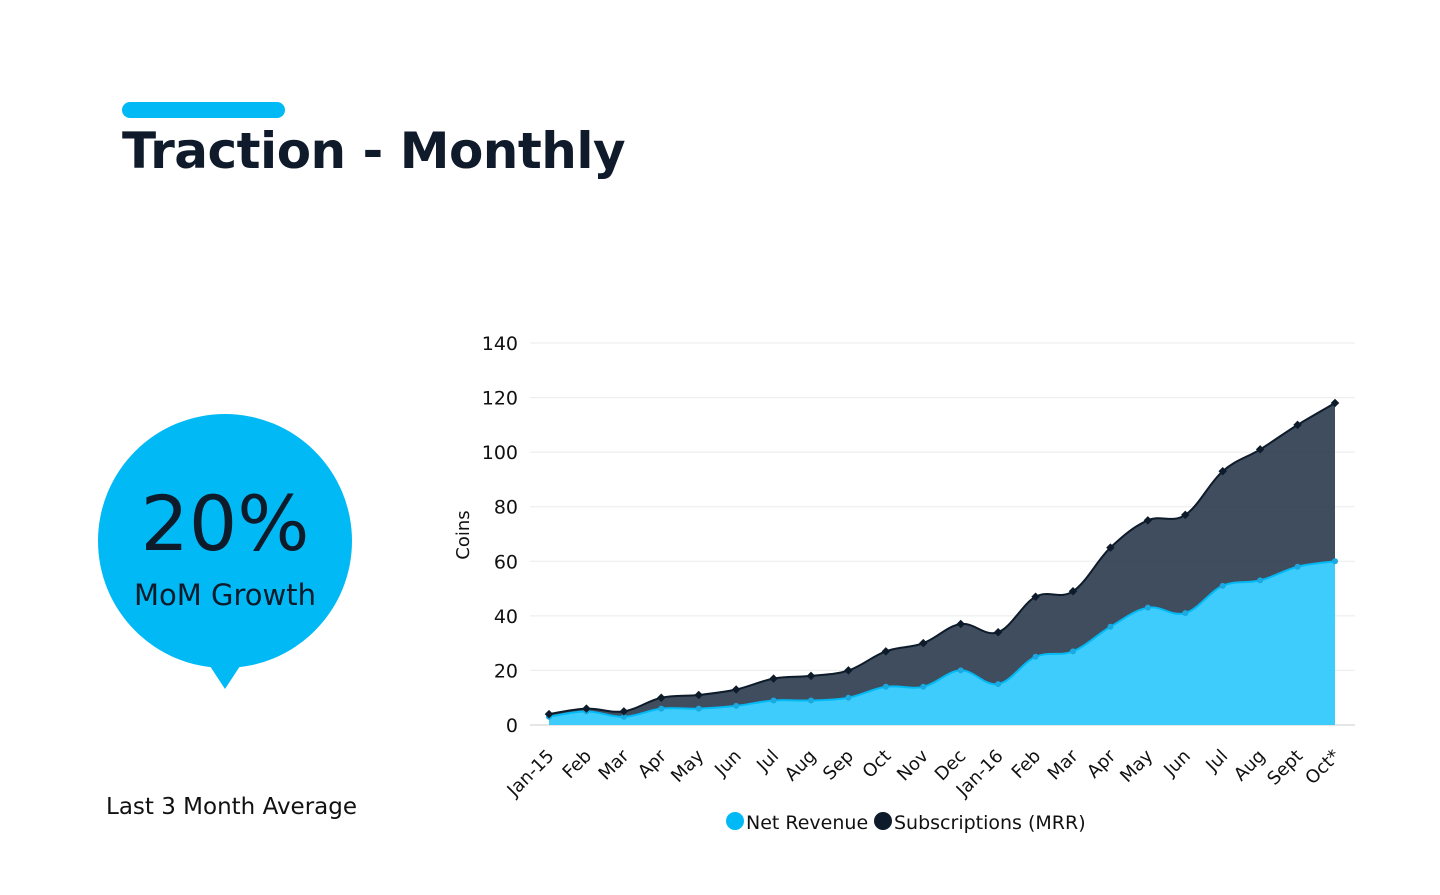 The height and width of the screenshot is (895, 1440). Describe the element at coordinates (232, 807) in the screenshot. I see `average-caption: Last 3 Month Average` at that location.